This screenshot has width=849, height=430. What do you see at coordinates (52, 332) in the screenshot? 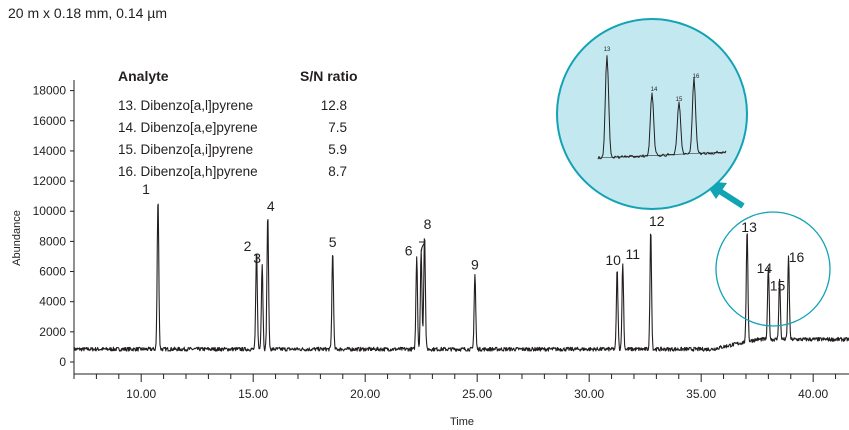
I see `y-tick-label: 2000` at bounding box center [52, 332].